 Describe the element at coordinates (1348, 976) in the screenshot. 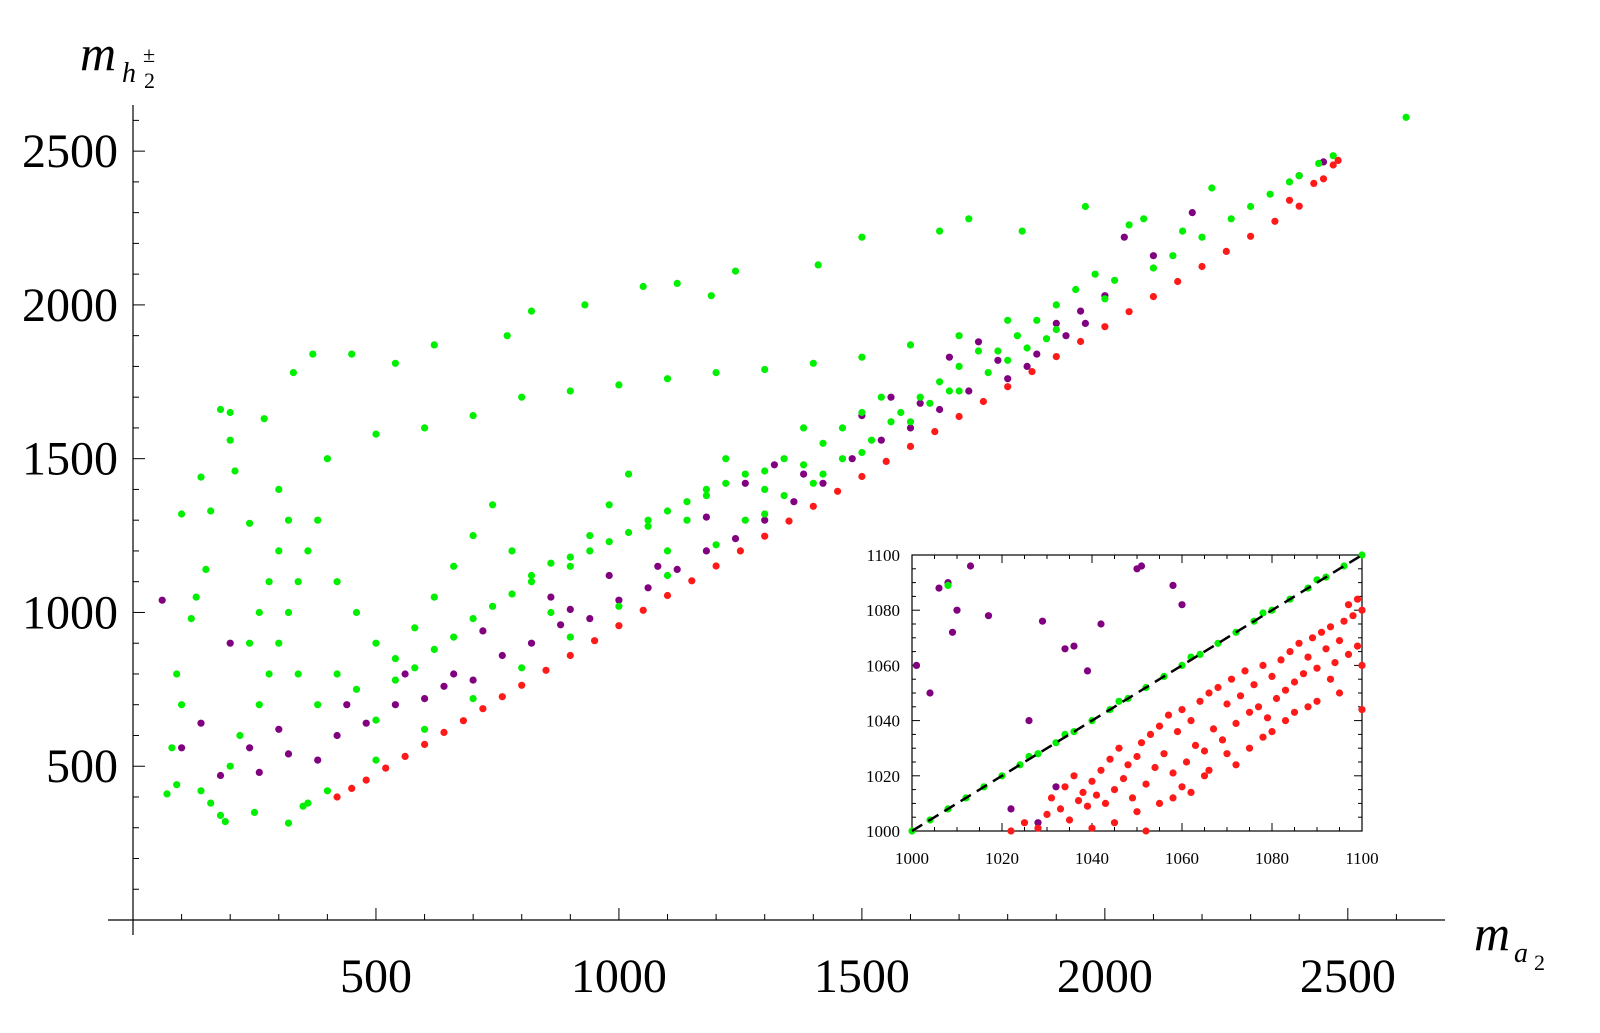

I see `x-tick-label: 2500` at that location.